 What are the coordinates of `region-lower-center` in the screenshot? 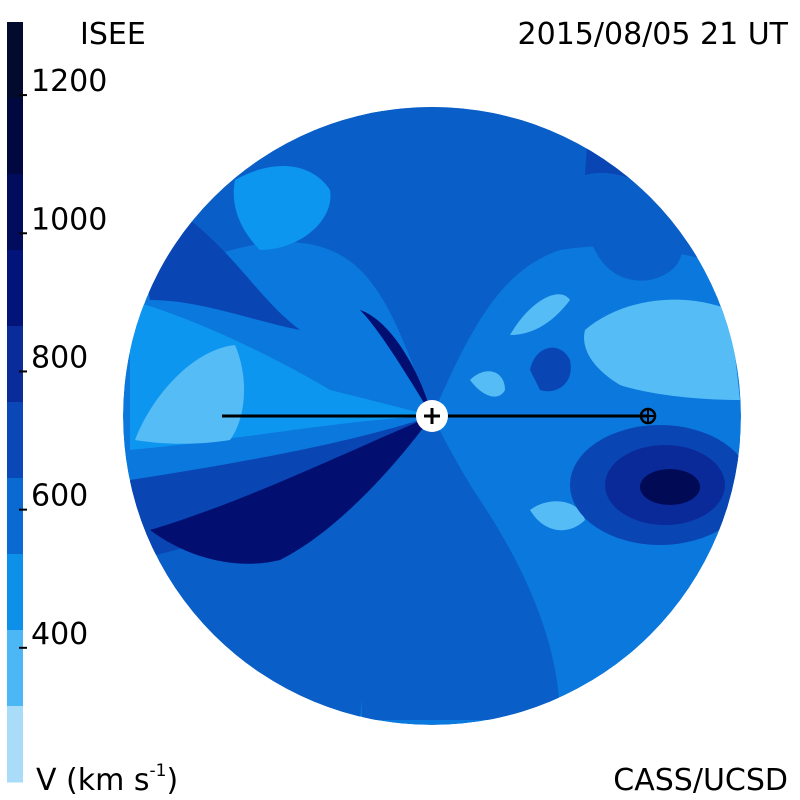 It's located at (460, 568).